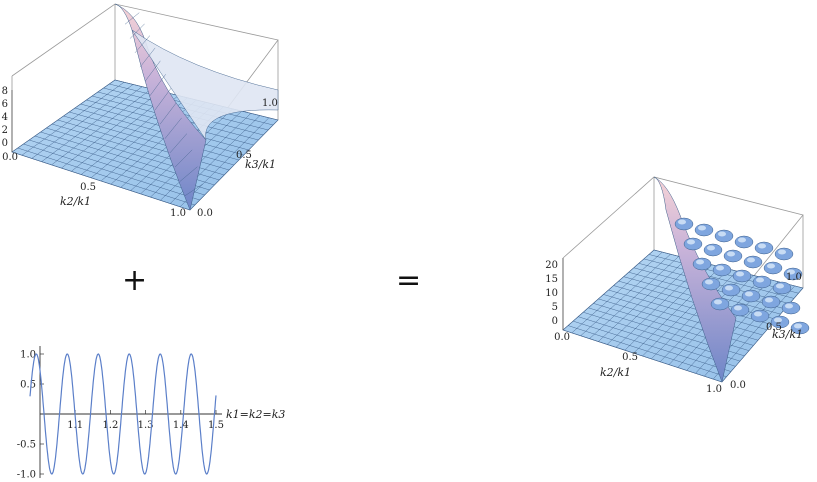  Describe the element at coordinates (260, 164) in the screenshot. I see `left-y-axis-label: k3/k1` at that location.